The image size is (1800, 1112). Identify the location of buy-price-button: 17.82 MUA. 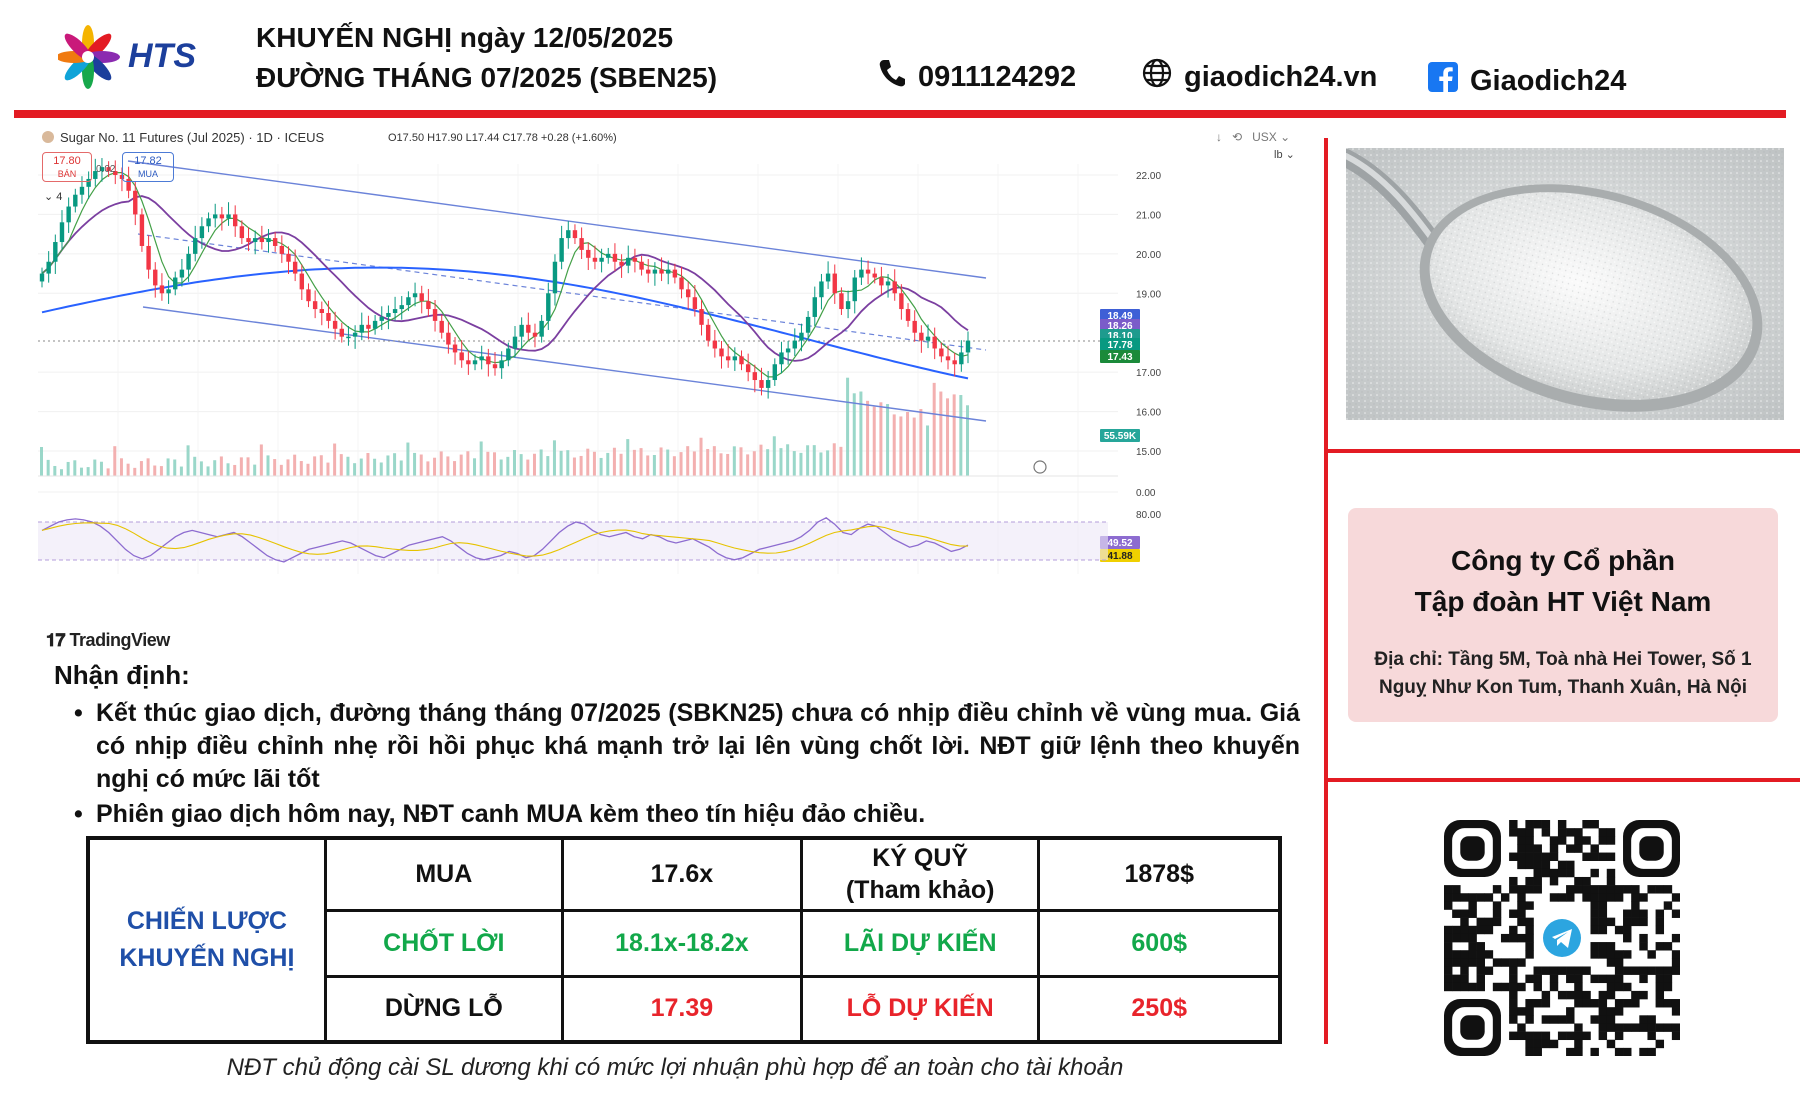
(148, 167).